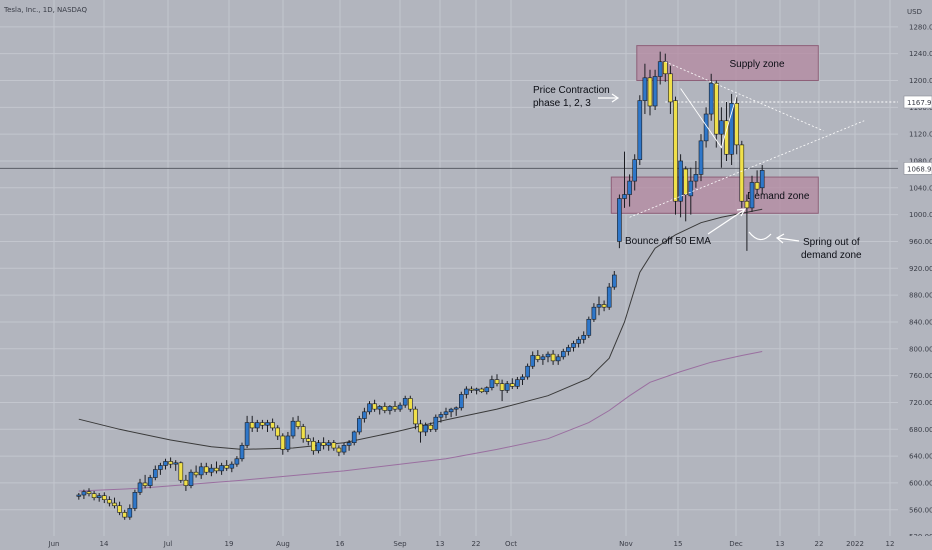 This screenshot has height=550, width=932. I want to click on y-tick-label: 960.00, so click(920, 242).